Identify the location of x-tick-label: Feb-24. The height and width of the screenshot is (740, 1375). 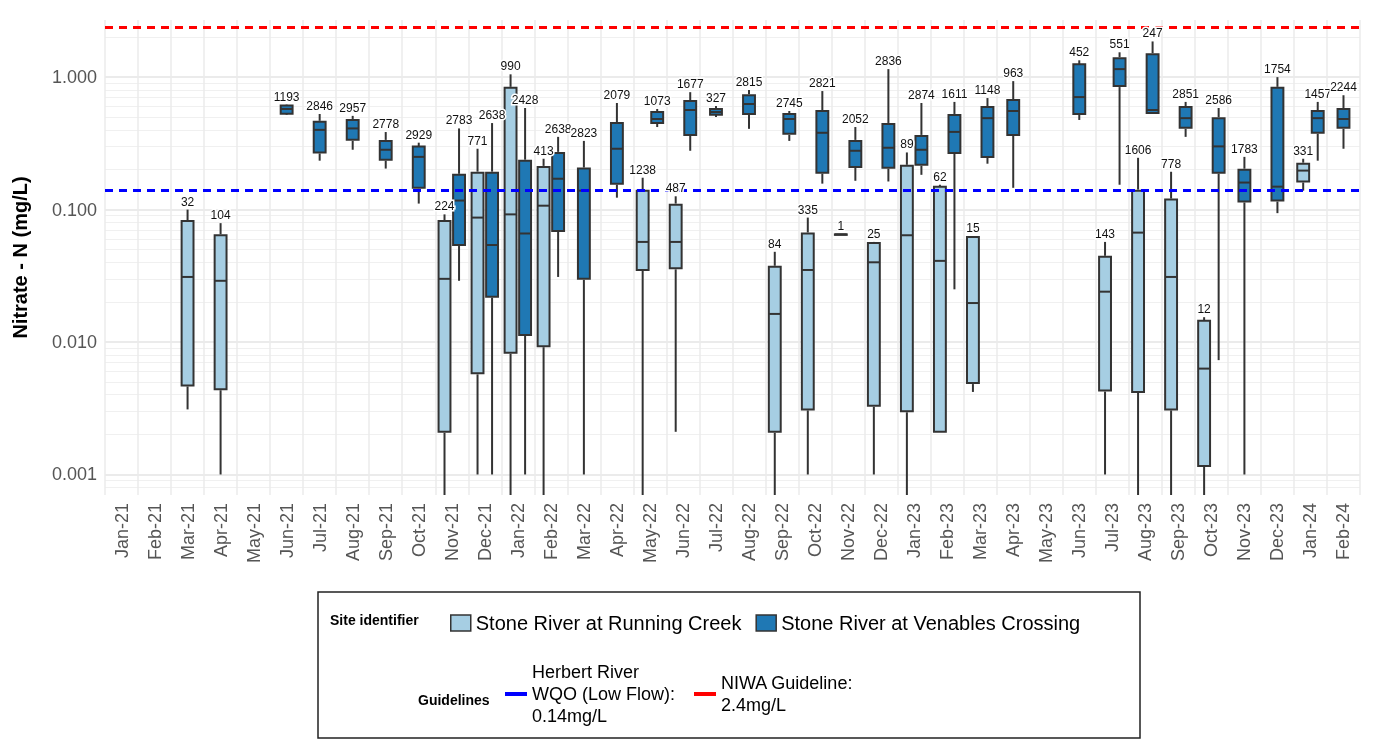
(1343, 532).